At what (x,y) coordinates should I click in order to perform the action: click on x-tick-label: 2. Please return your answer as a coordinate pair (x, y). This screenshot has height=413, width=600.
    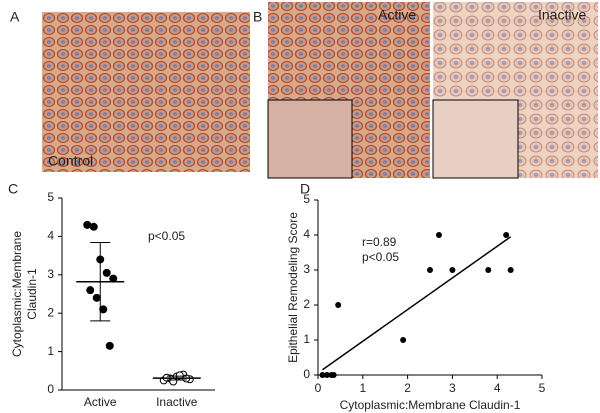
    Looking at the image, I should click on (407, 388).